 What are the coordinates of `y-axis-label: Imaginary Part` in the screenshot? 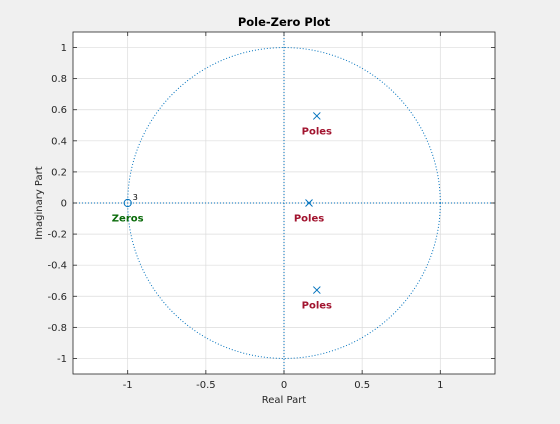 It's located at (39, 202).